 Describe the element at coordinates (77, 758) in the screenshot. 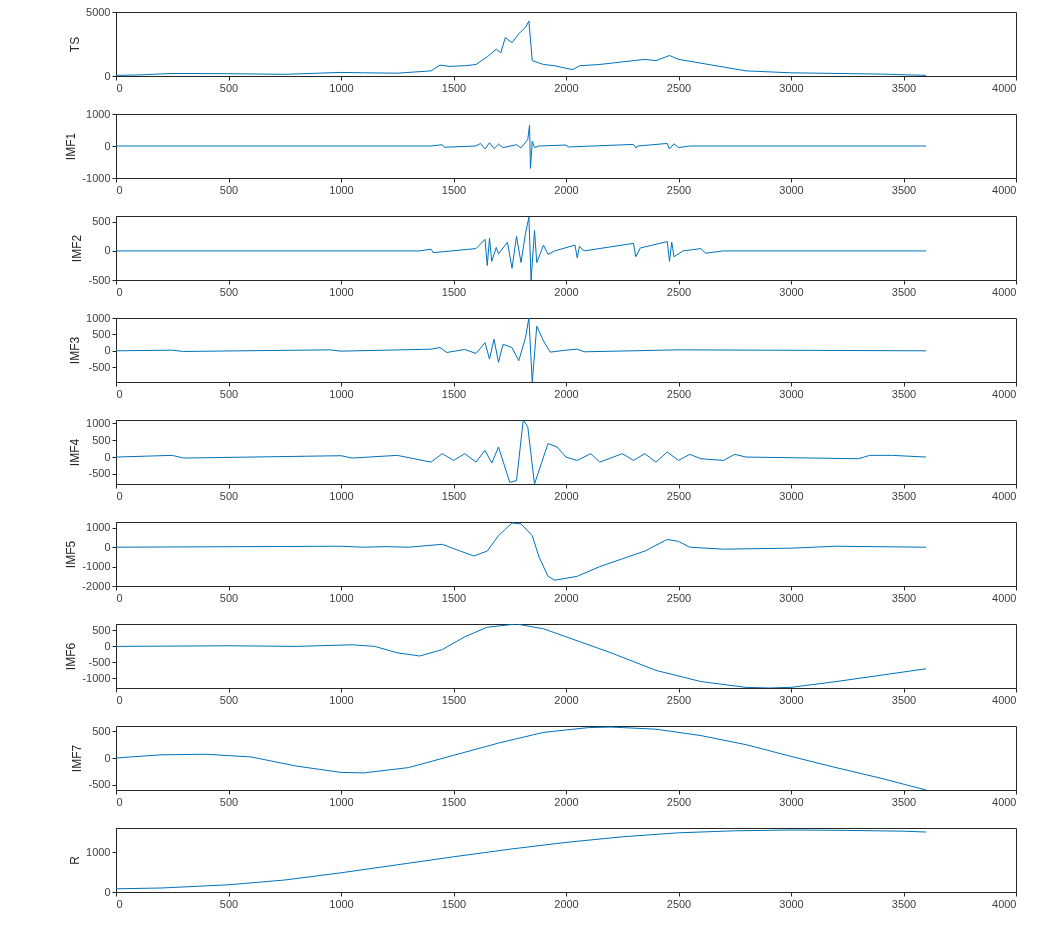

I see `y-axis-title: IMF7` at that location.